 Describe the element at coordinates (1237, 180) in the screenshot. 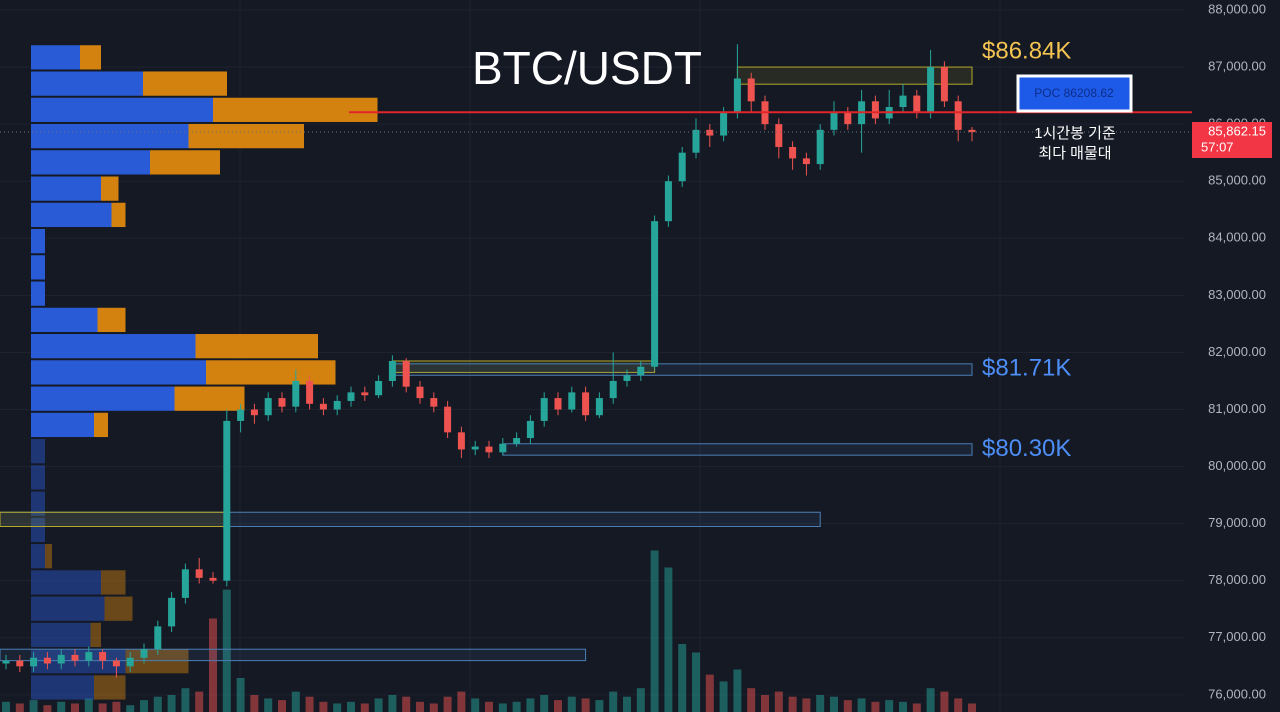

I see `y-tick-label: 85,000.00` at that location.